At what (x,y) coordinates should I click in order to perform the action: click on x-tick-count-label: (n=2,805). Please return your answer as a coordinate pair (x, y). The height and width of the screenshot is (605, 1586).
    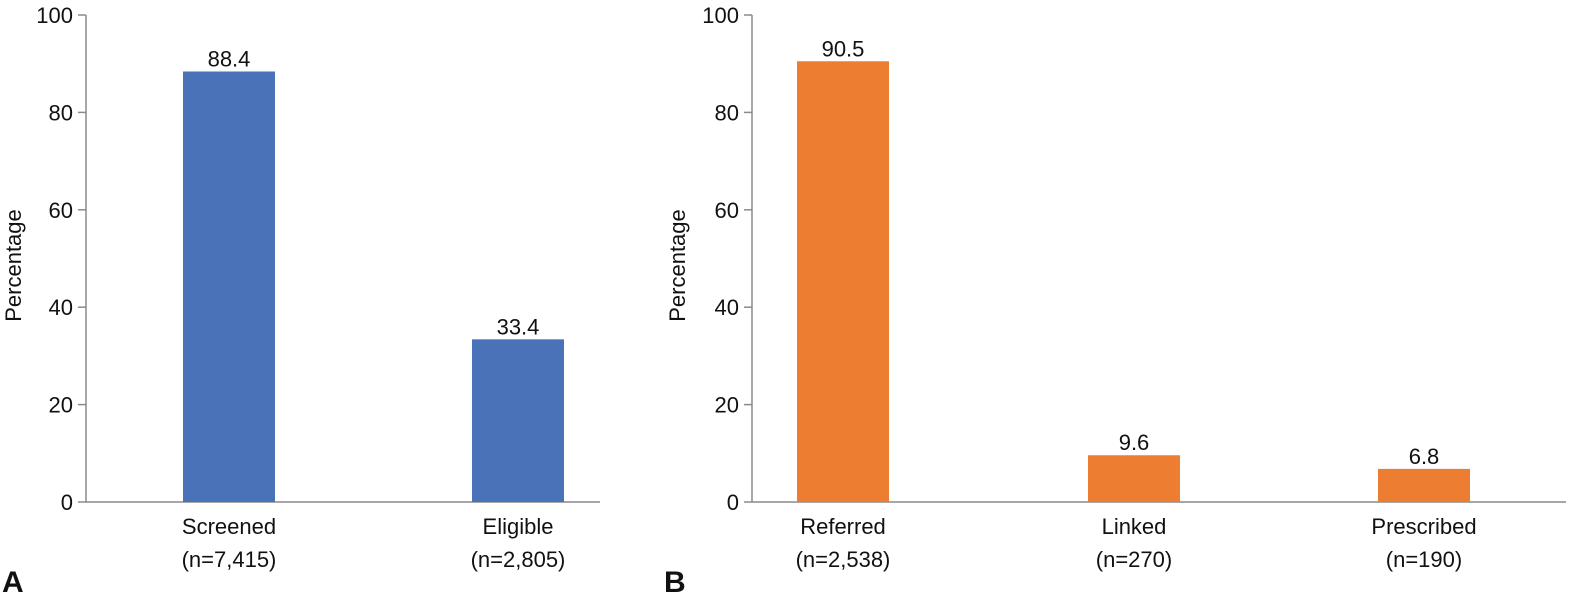
    Looking at the image, I should click on (518, 559).